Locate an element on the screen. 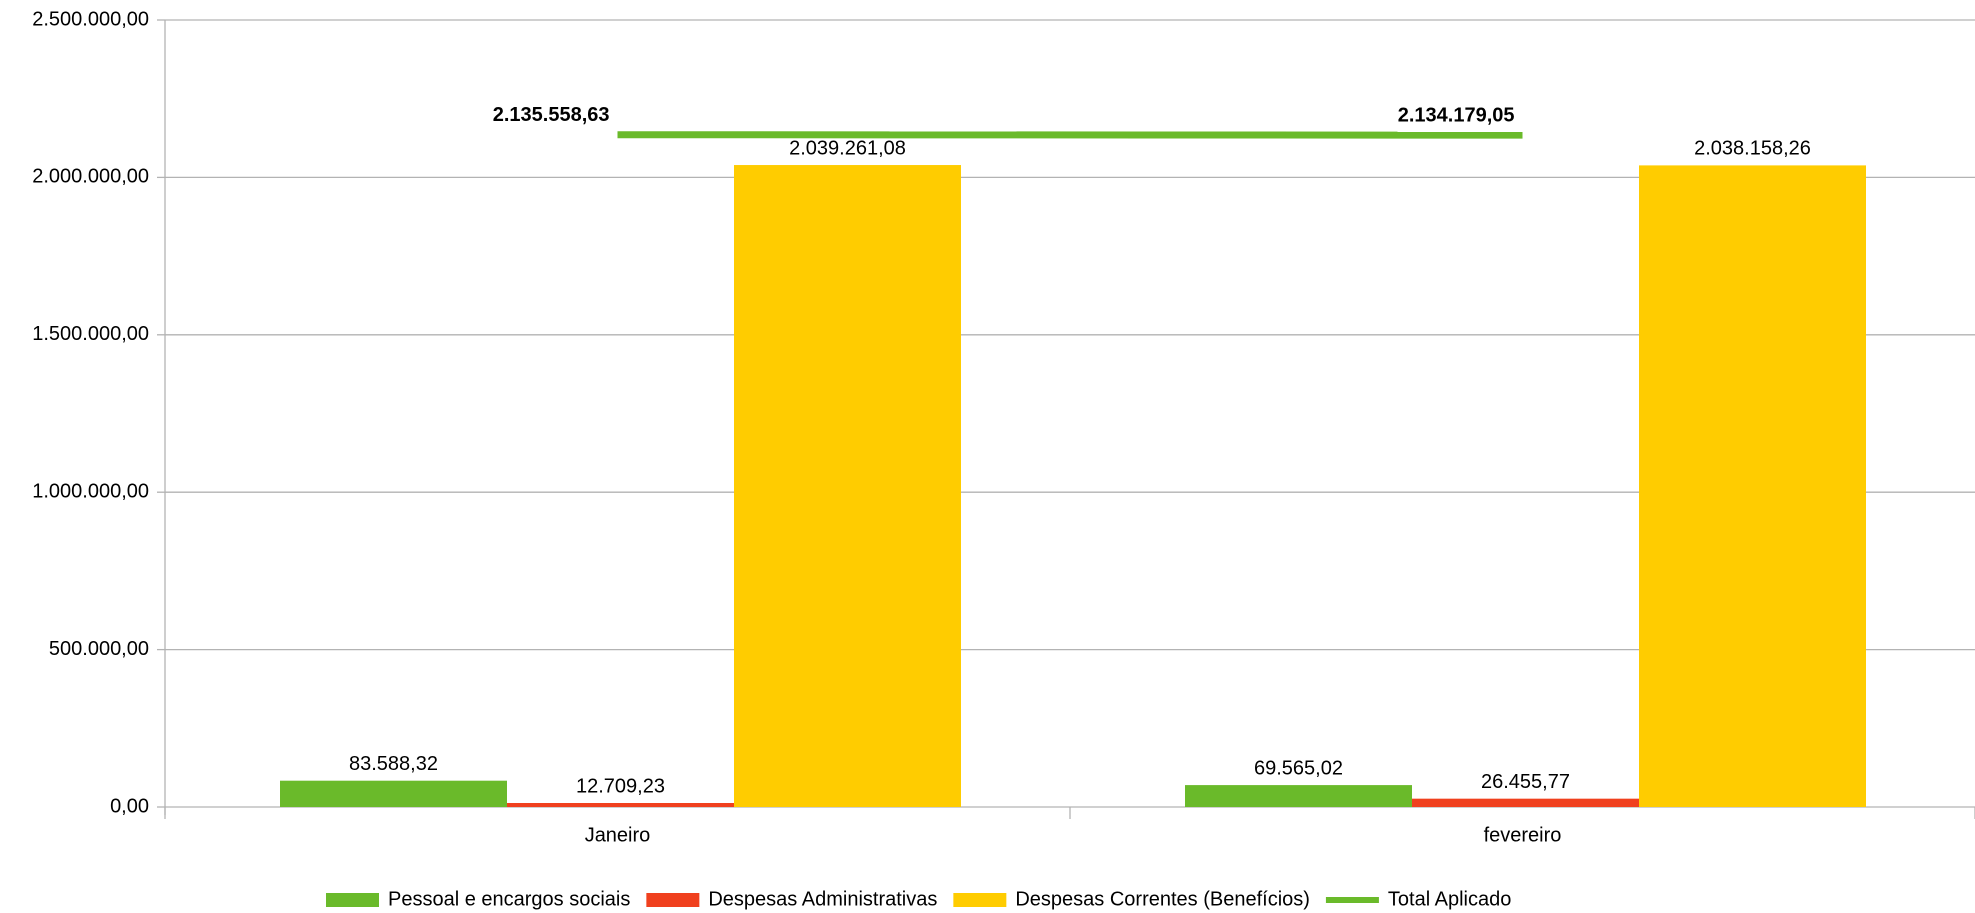  value-label: 2.135.558,63 is located at coordinates (551, 115).